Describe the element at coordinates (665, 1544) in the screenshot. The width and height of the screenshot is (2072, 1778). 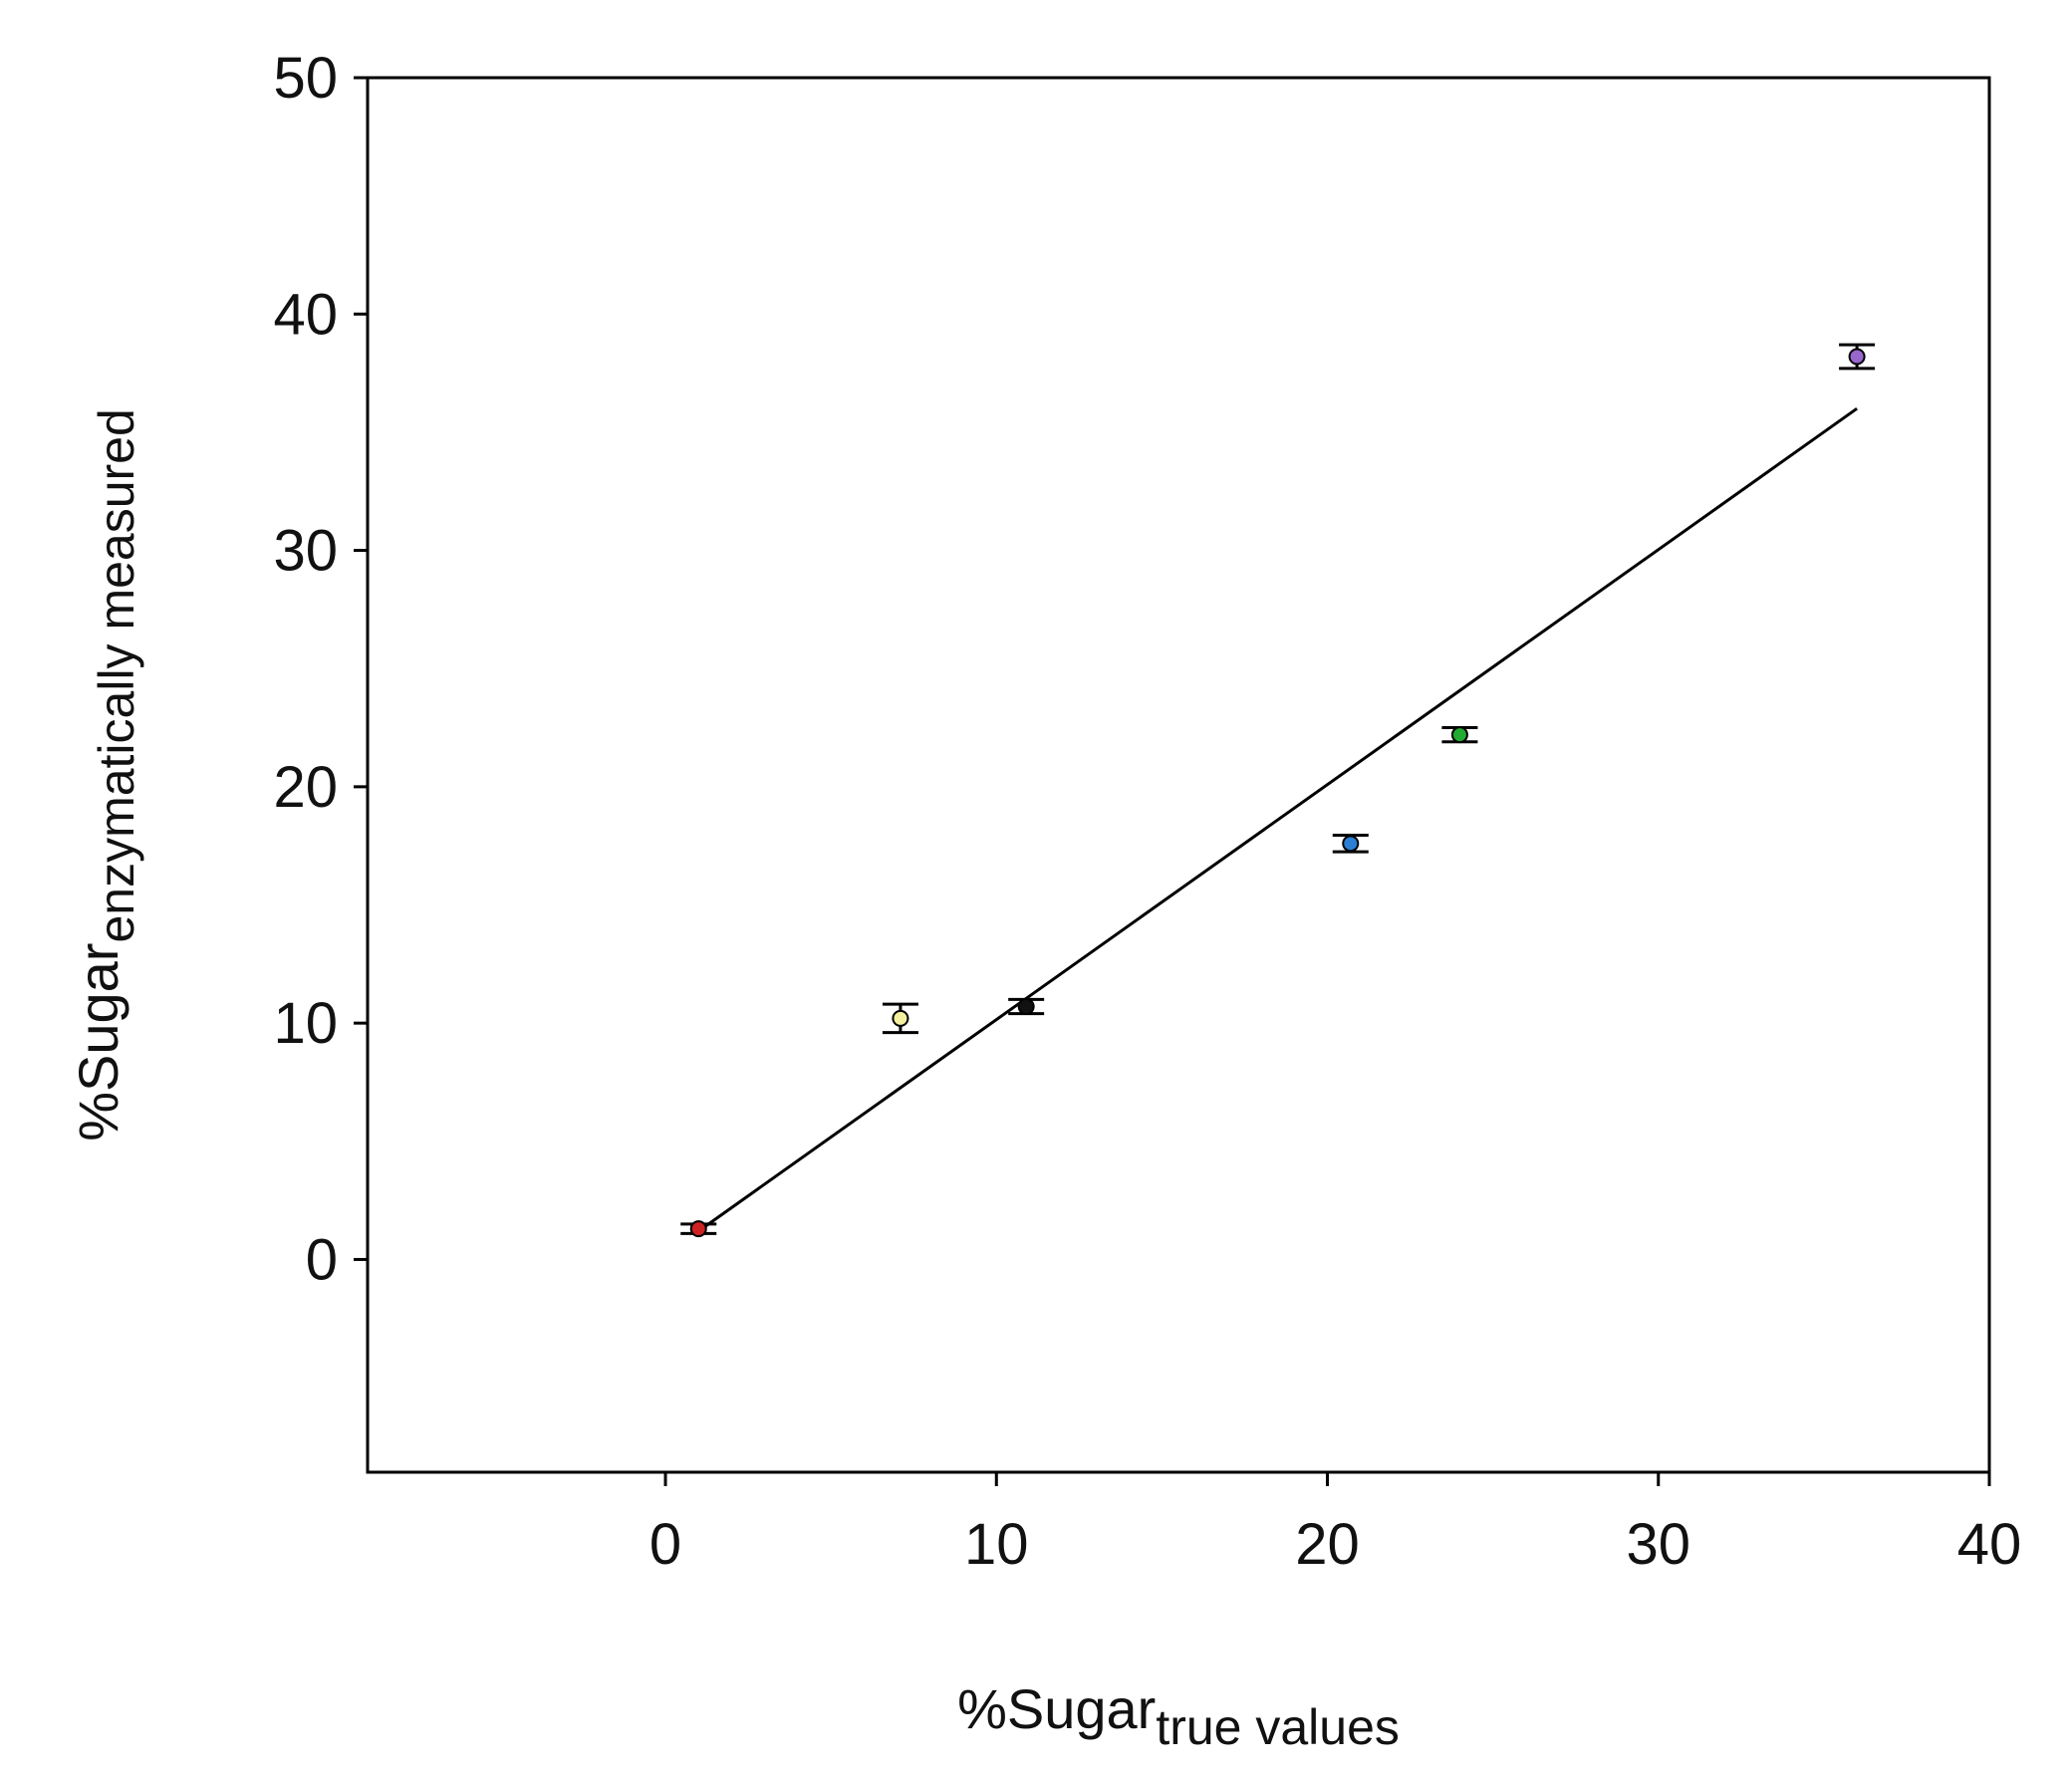
I see `x-tick-label: 0` at that location.